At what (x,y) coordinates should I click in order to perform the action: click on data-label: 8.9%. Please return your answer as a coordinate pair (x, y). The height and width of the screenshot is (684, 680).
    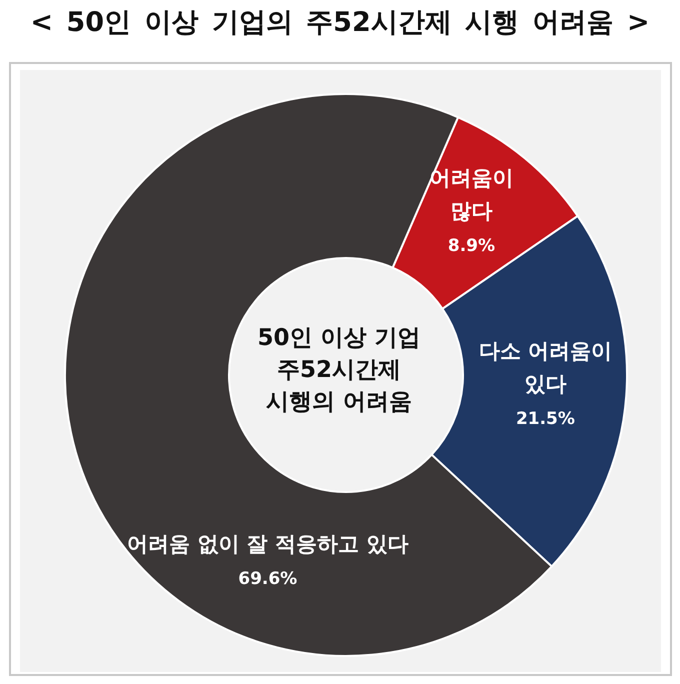
    Looking at the image, I should click on (472, 246).